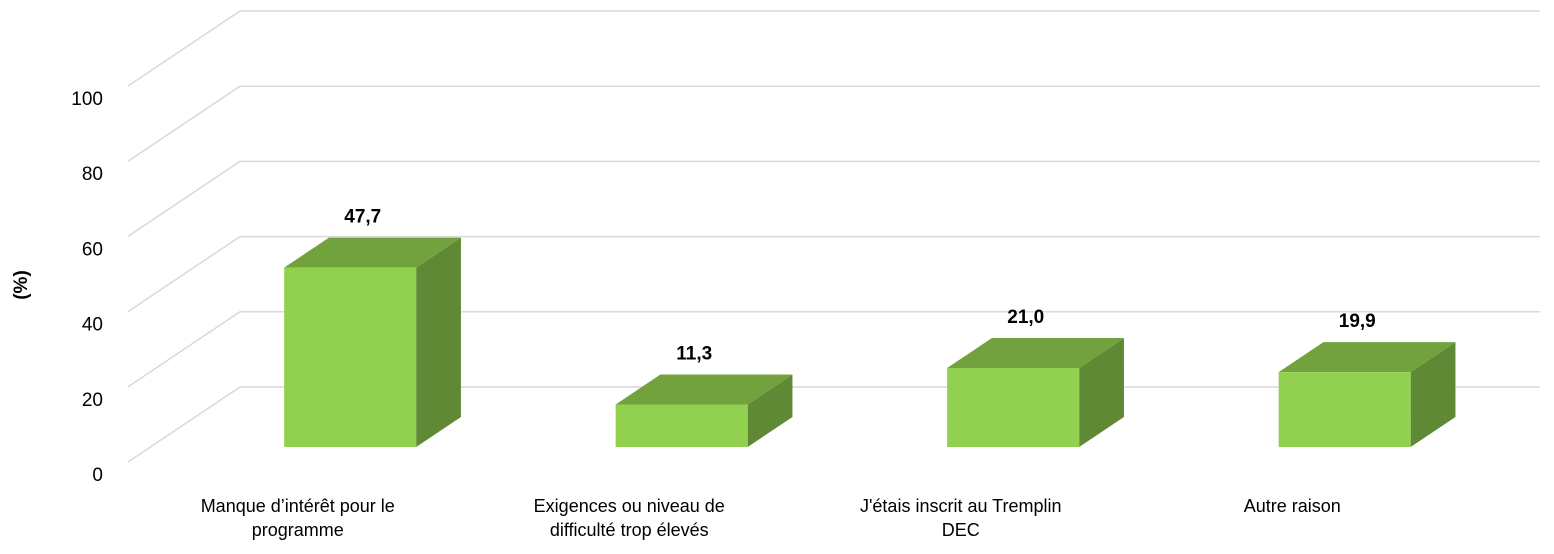 Image resolution: width=1554 pixels, height=554 pixels. I want to click on x-tick-label: J'étais inscrit au Tremplin DEC, so click(960, 518).